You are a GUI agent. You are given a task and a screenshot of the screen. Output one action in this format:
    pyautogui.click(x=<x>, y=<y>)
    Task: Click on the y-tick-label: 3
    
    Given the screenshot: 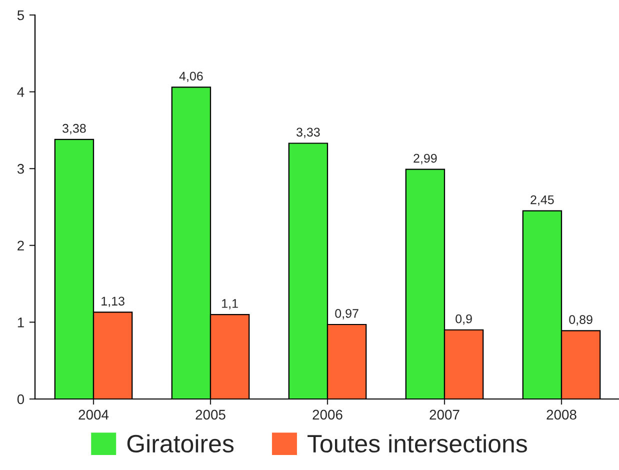 What is the action you would take?
    pyautogui.click(x=20, y=169)
    